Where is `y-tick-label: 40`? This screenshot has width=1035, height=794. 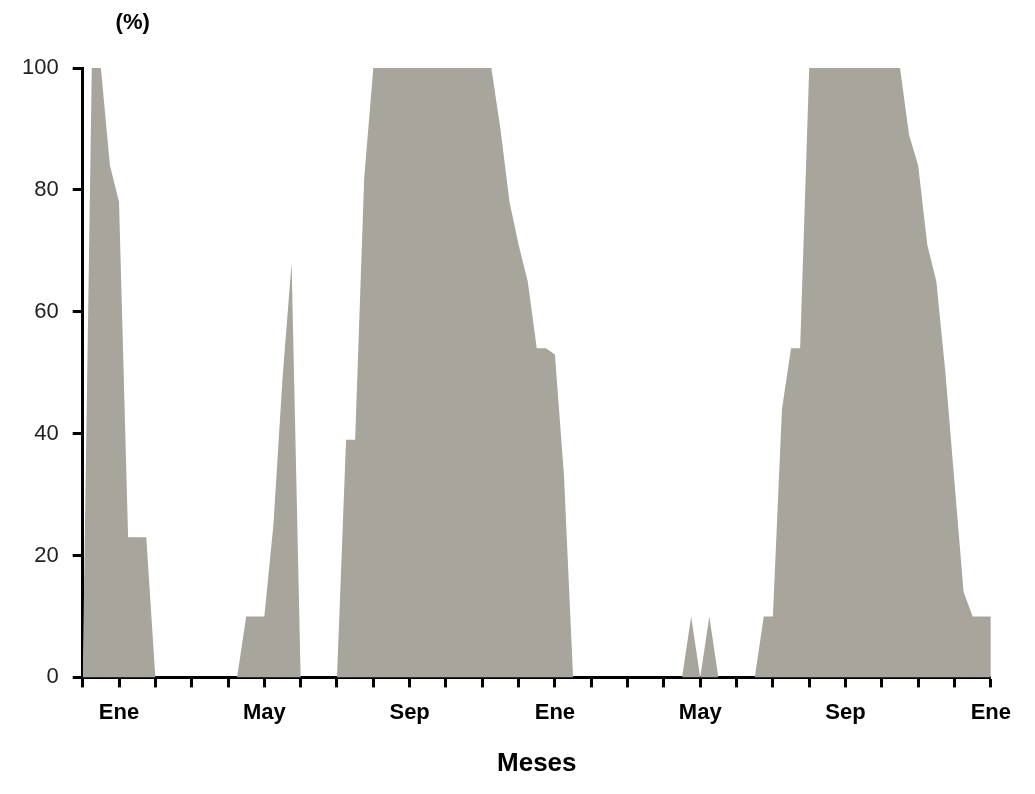 y-tick-label: 40 is located at coordinates (46, 432).